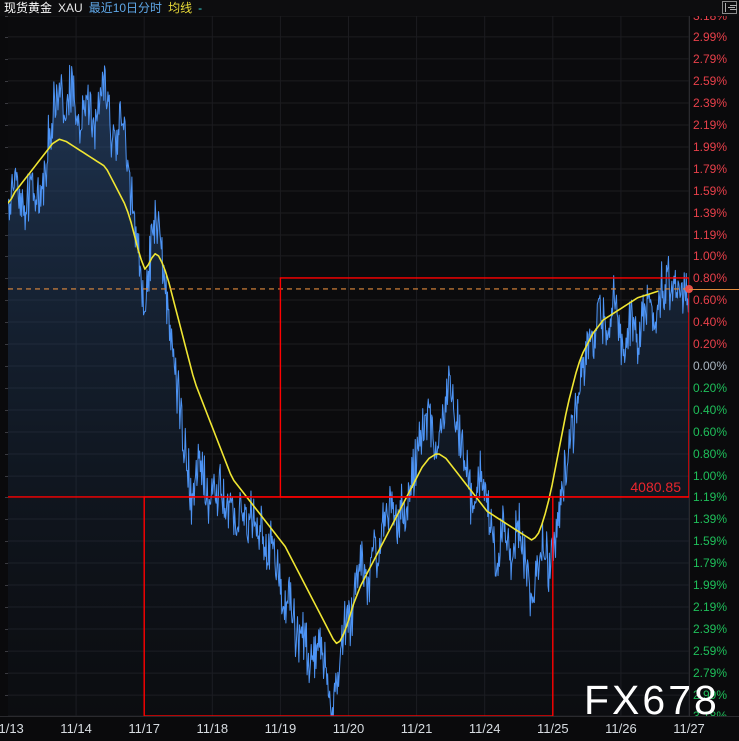 Image resolution: width=739 pixels, height=741 pixels. Describe the element at coordinates (710, 541) in the screenshot. I see `y-tick-down-1.59%: 1.59%` at that location.